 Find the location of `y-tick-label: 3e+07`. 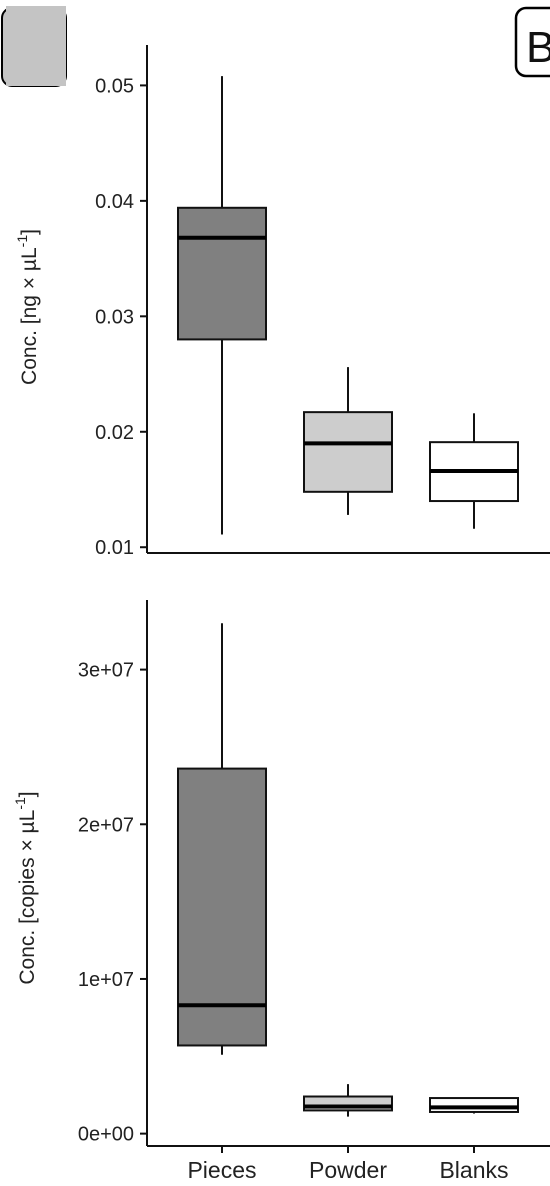

y-tick-label: 3e+07 is located at coordinates (106, 671).